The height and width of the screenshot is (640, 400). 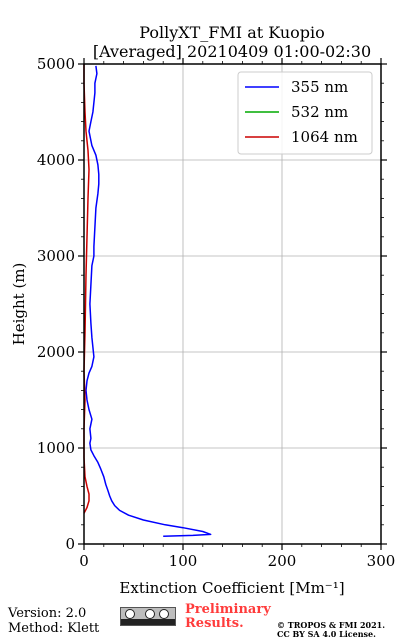 What do you see at coordinates (54, 628) in the screenshot?
I see `method-text: Method: Klett` at bounding box center [54, 628].